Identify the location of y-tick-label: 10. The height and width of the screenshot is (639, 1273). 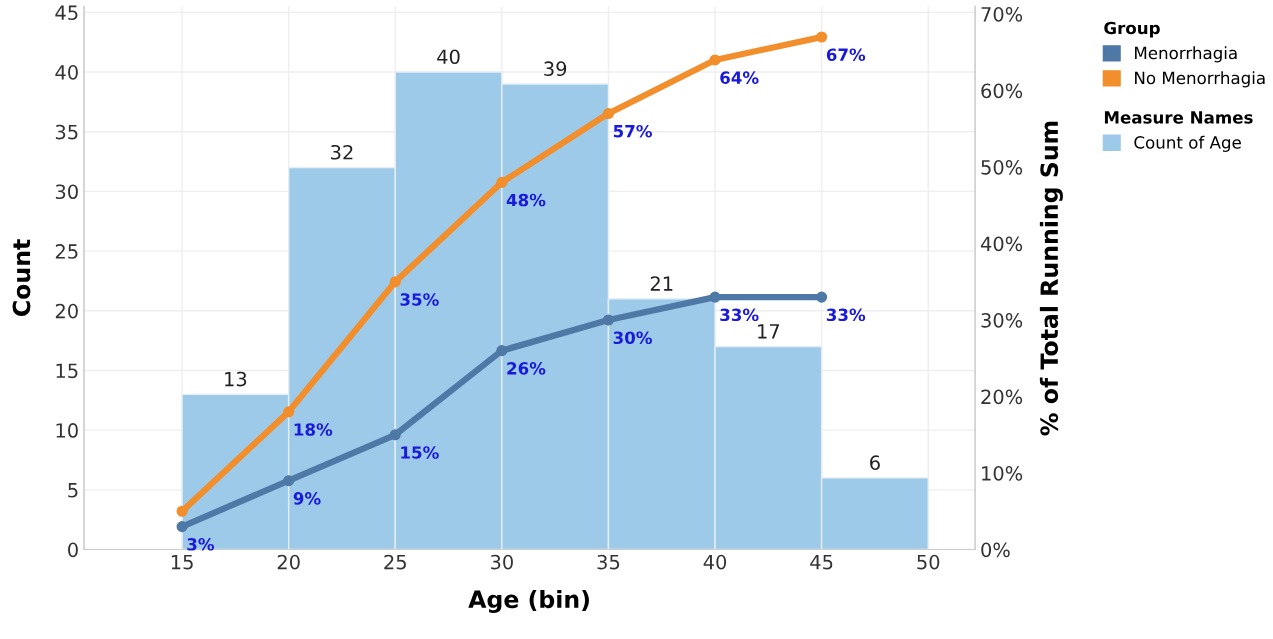
(67, 430).